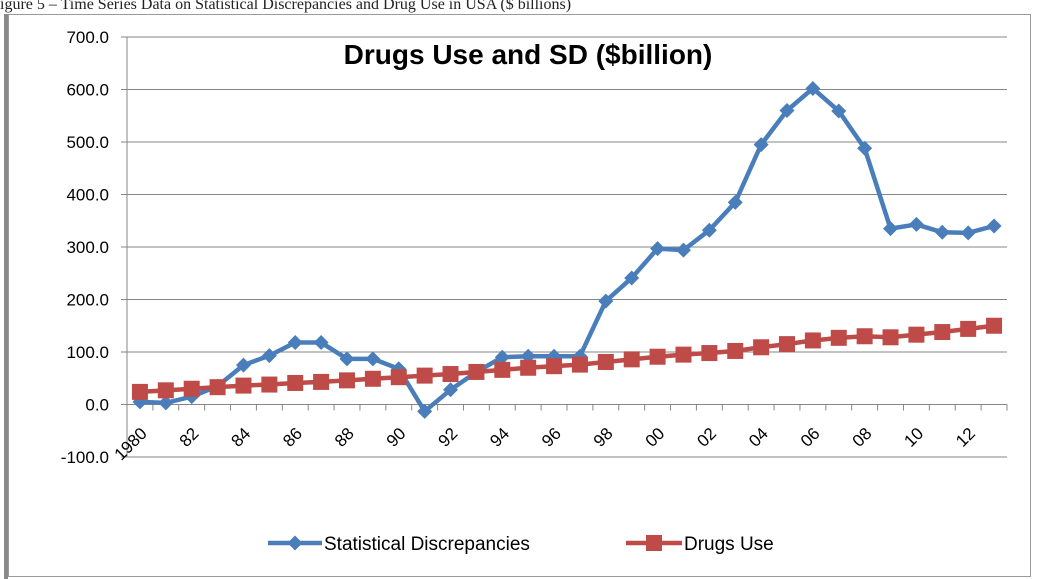  I want to click on legend-marker, so click(295, 543).